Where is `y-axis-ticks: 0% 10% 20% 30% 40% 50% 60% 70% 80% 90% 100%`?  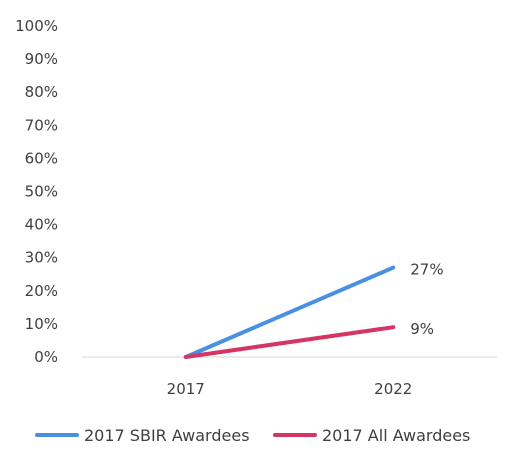 y-axis-ticks: 0% 10% 20% 30% 40% 50% 60% 70% 80% 90% 100% is located at coordinates (36, 191).